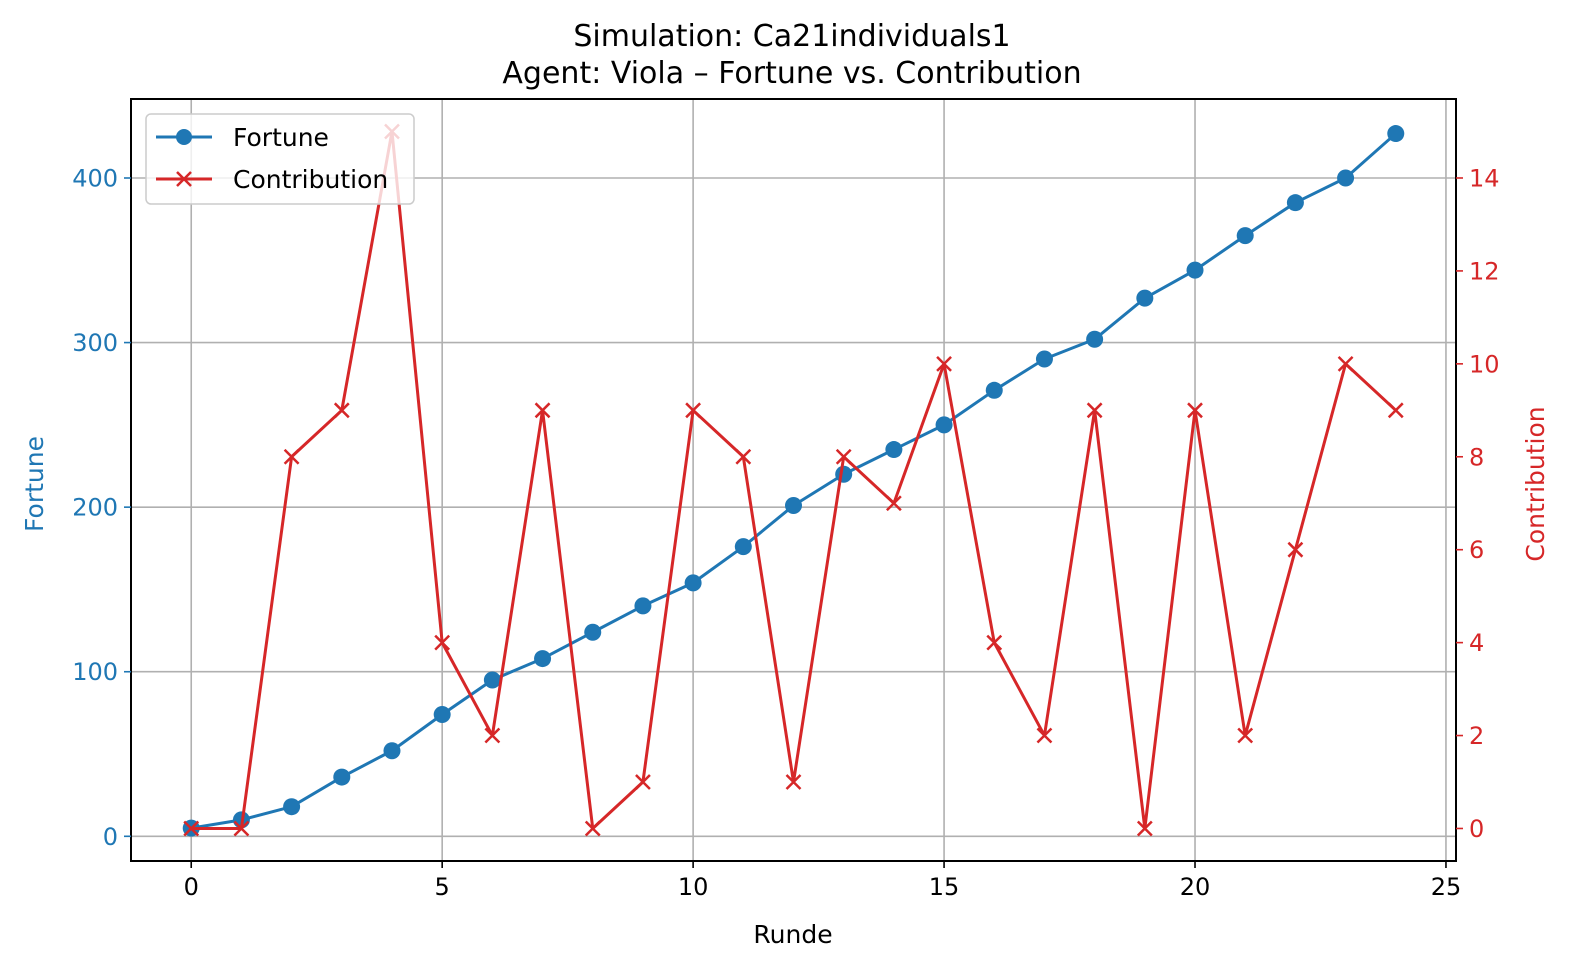  I want to click on y-right-tick-label: 0, so click(1476, 829).